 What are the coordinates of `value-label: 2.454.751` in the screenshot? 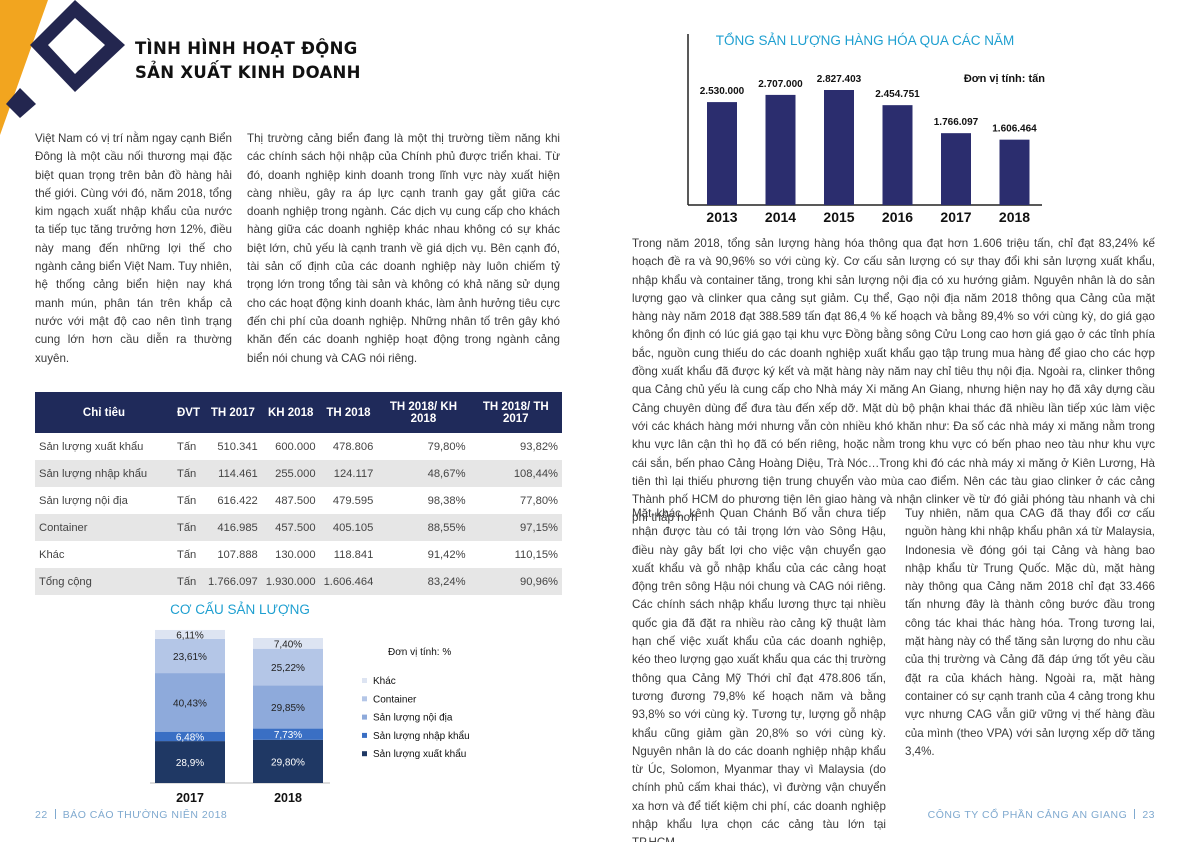 It's located at (897, 94).